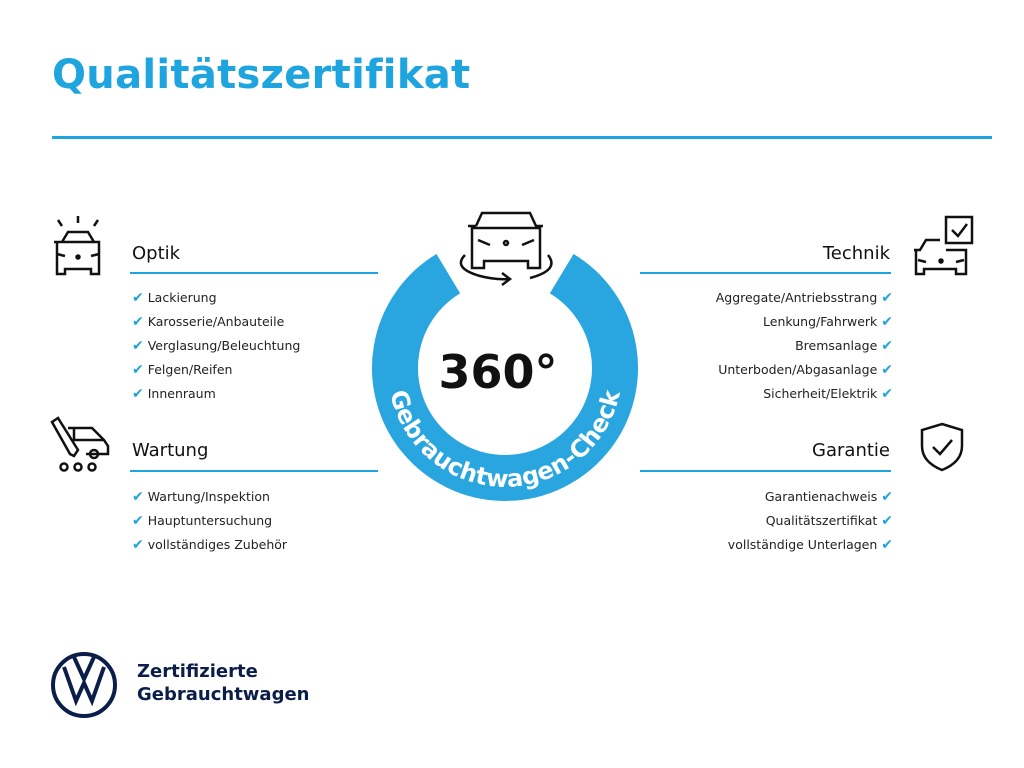  What do you see at coordinates (944, 245) in the screenshot?
I see `car-checklist-icon` at bounding box center [944, 245].